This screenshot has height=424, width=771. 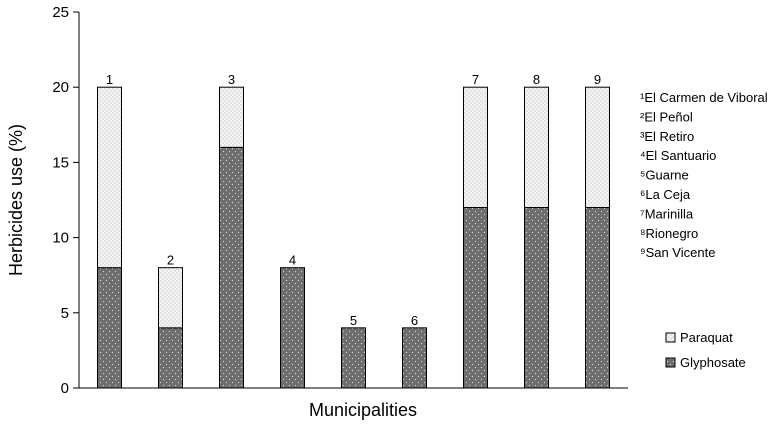 What do you see at coordinates (414, 320) in the screenshot?
I see `bar-category-label: 6` at bounding box center [414, 320].